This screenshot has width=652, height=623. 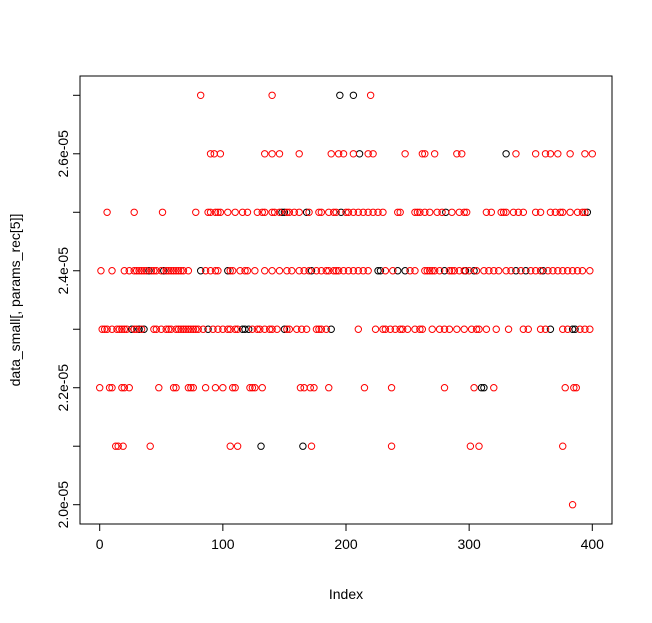 What do you see at coordinates (346, 544) in the screenshot?
I see `x-tick-label: 200` at bounding box center [346, 544].